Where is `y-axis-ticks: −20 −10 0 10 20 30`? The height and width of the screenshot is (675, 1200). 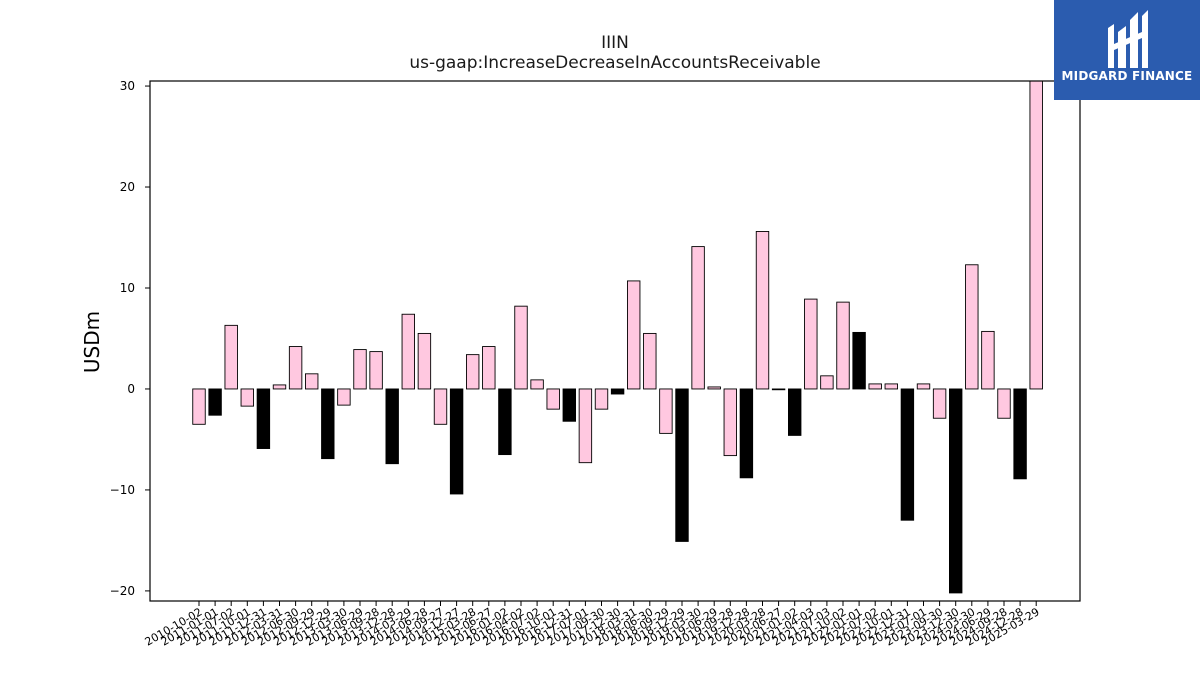
y-axis-ticks: −20 −10 0 10 20 30 is located at coordinates (130, 338).